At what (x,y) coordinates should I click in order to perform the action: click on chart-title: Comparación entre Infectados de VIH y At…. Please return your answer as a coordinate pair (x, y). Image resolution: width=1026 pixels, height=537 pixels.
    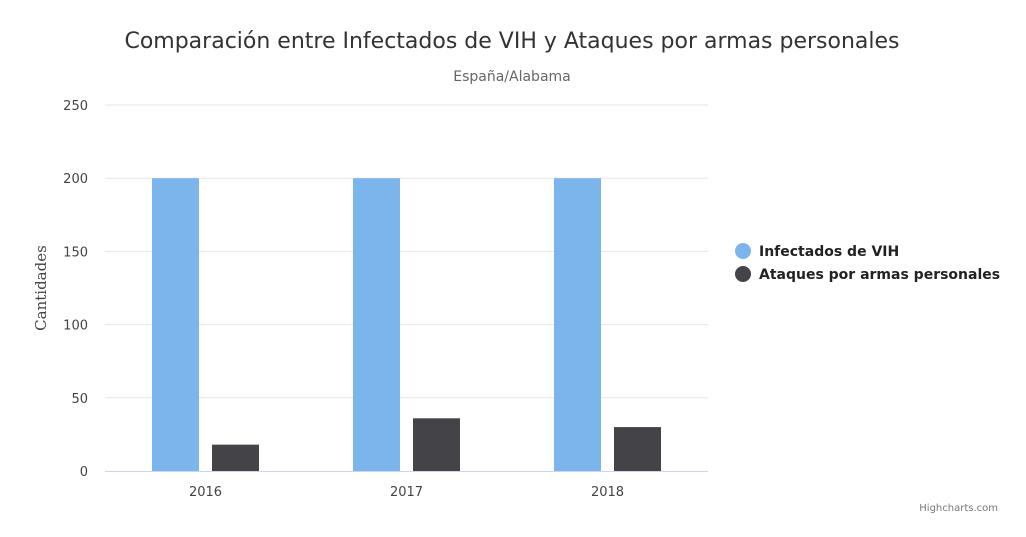
    Looking at the image, I should click on (511, 41).